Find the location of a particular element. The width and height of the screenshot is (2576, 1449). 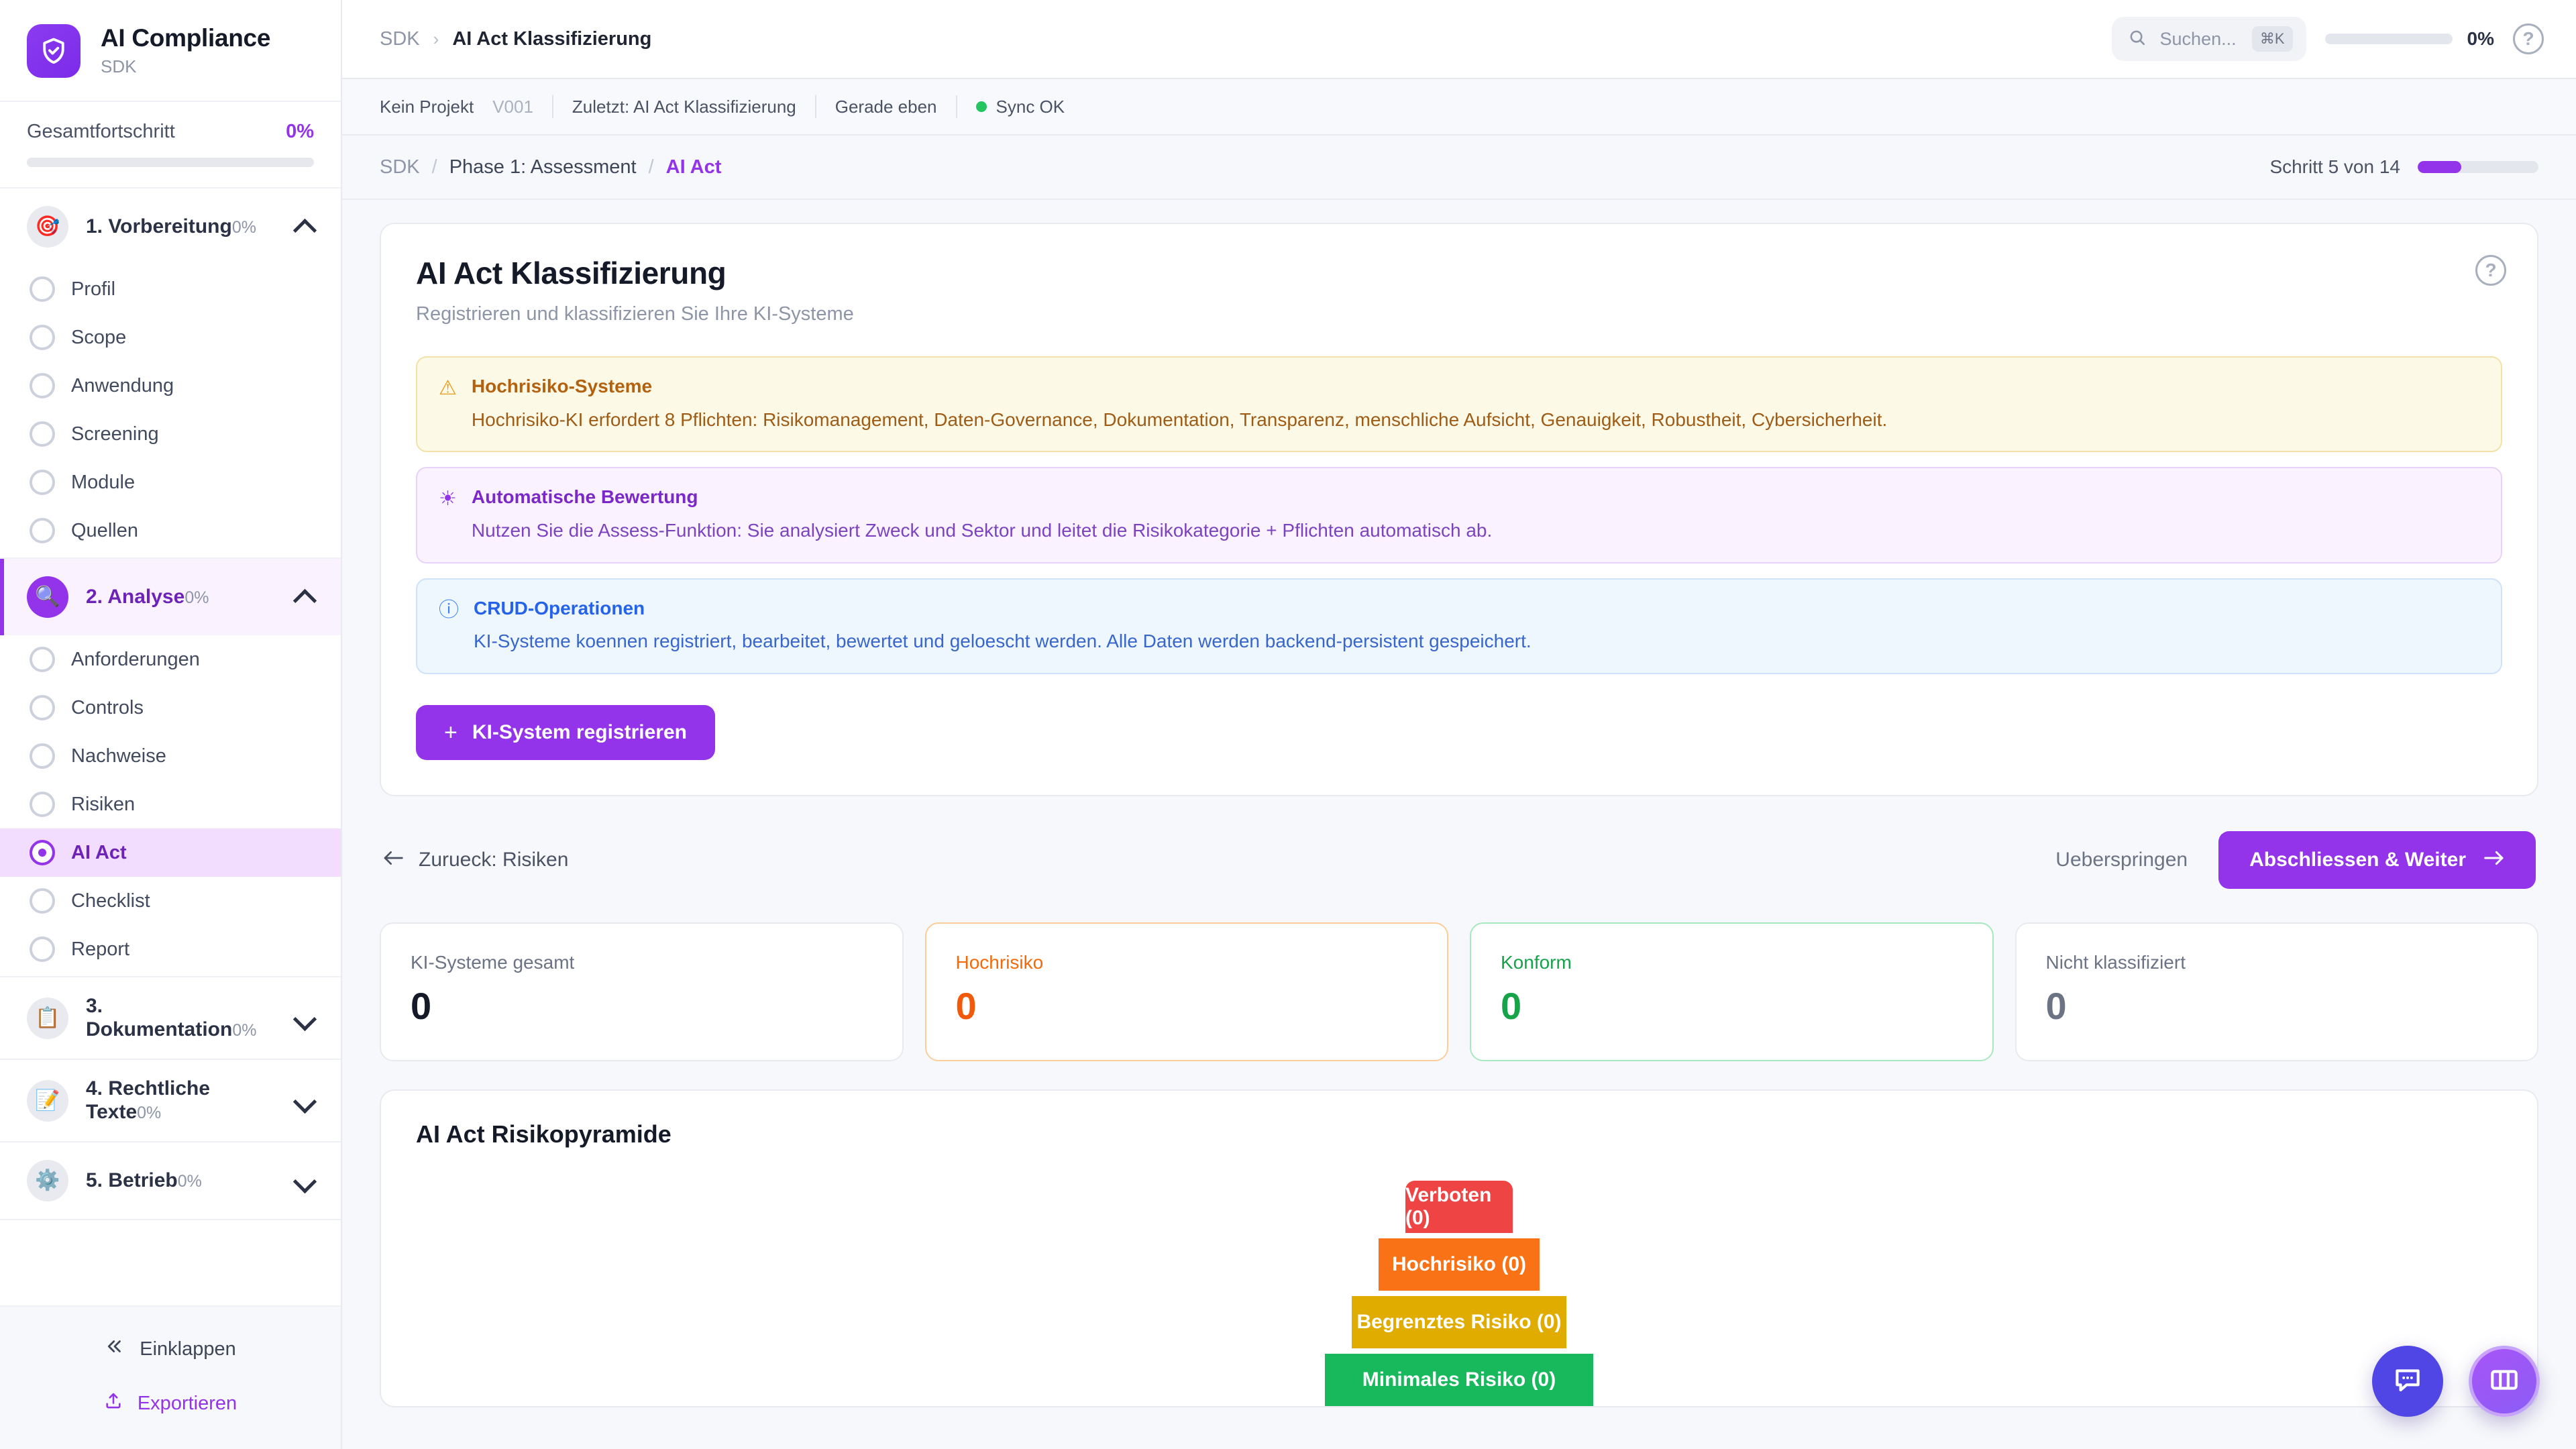

chat-fab is located at coordinates (2407, 1381).